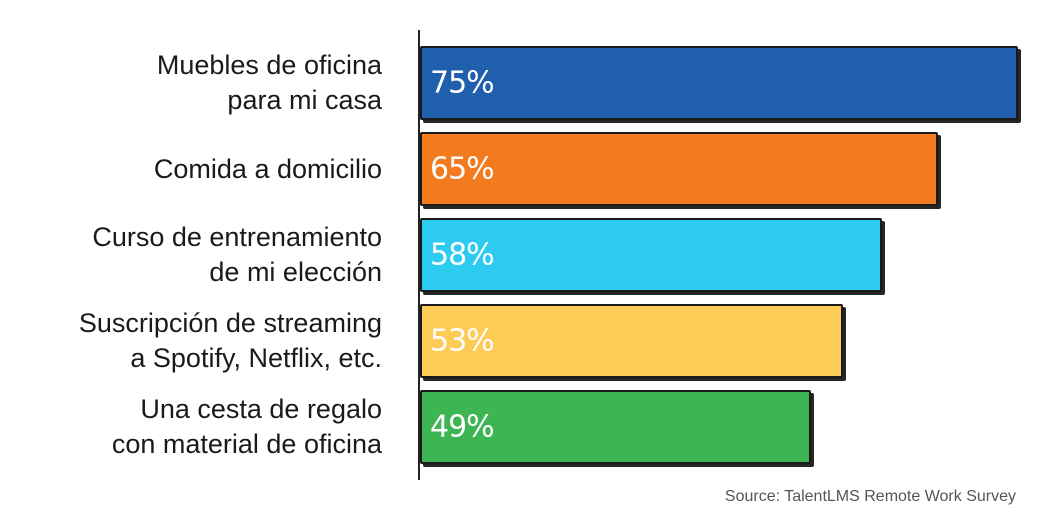  What do you see at coordinates (256, 358) in the screenshot?
I see `category-label-line: a Spotify, Netflix, etc.` at bounding box center [256, 358].